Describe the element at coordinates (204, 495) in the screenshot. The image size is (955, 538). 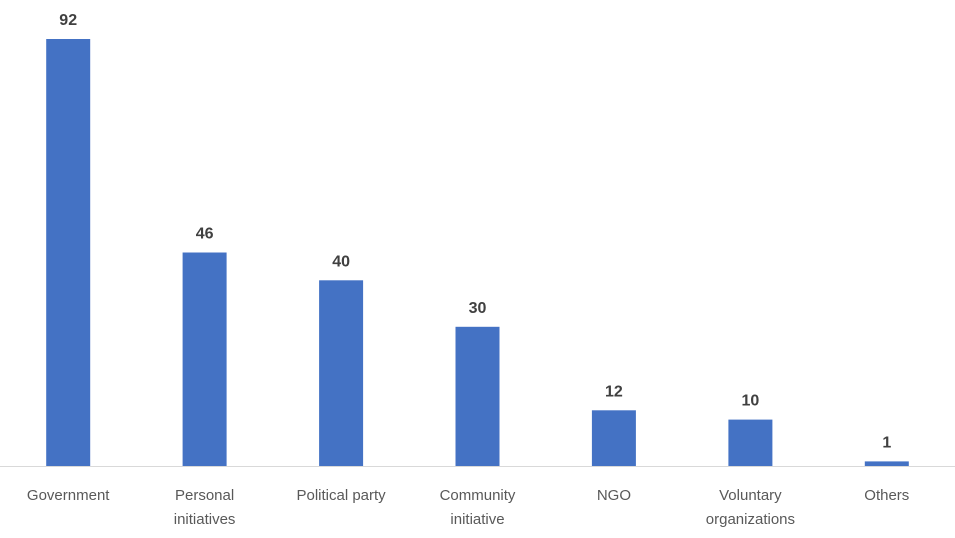
I see `category-label-line: Personal` at that location.